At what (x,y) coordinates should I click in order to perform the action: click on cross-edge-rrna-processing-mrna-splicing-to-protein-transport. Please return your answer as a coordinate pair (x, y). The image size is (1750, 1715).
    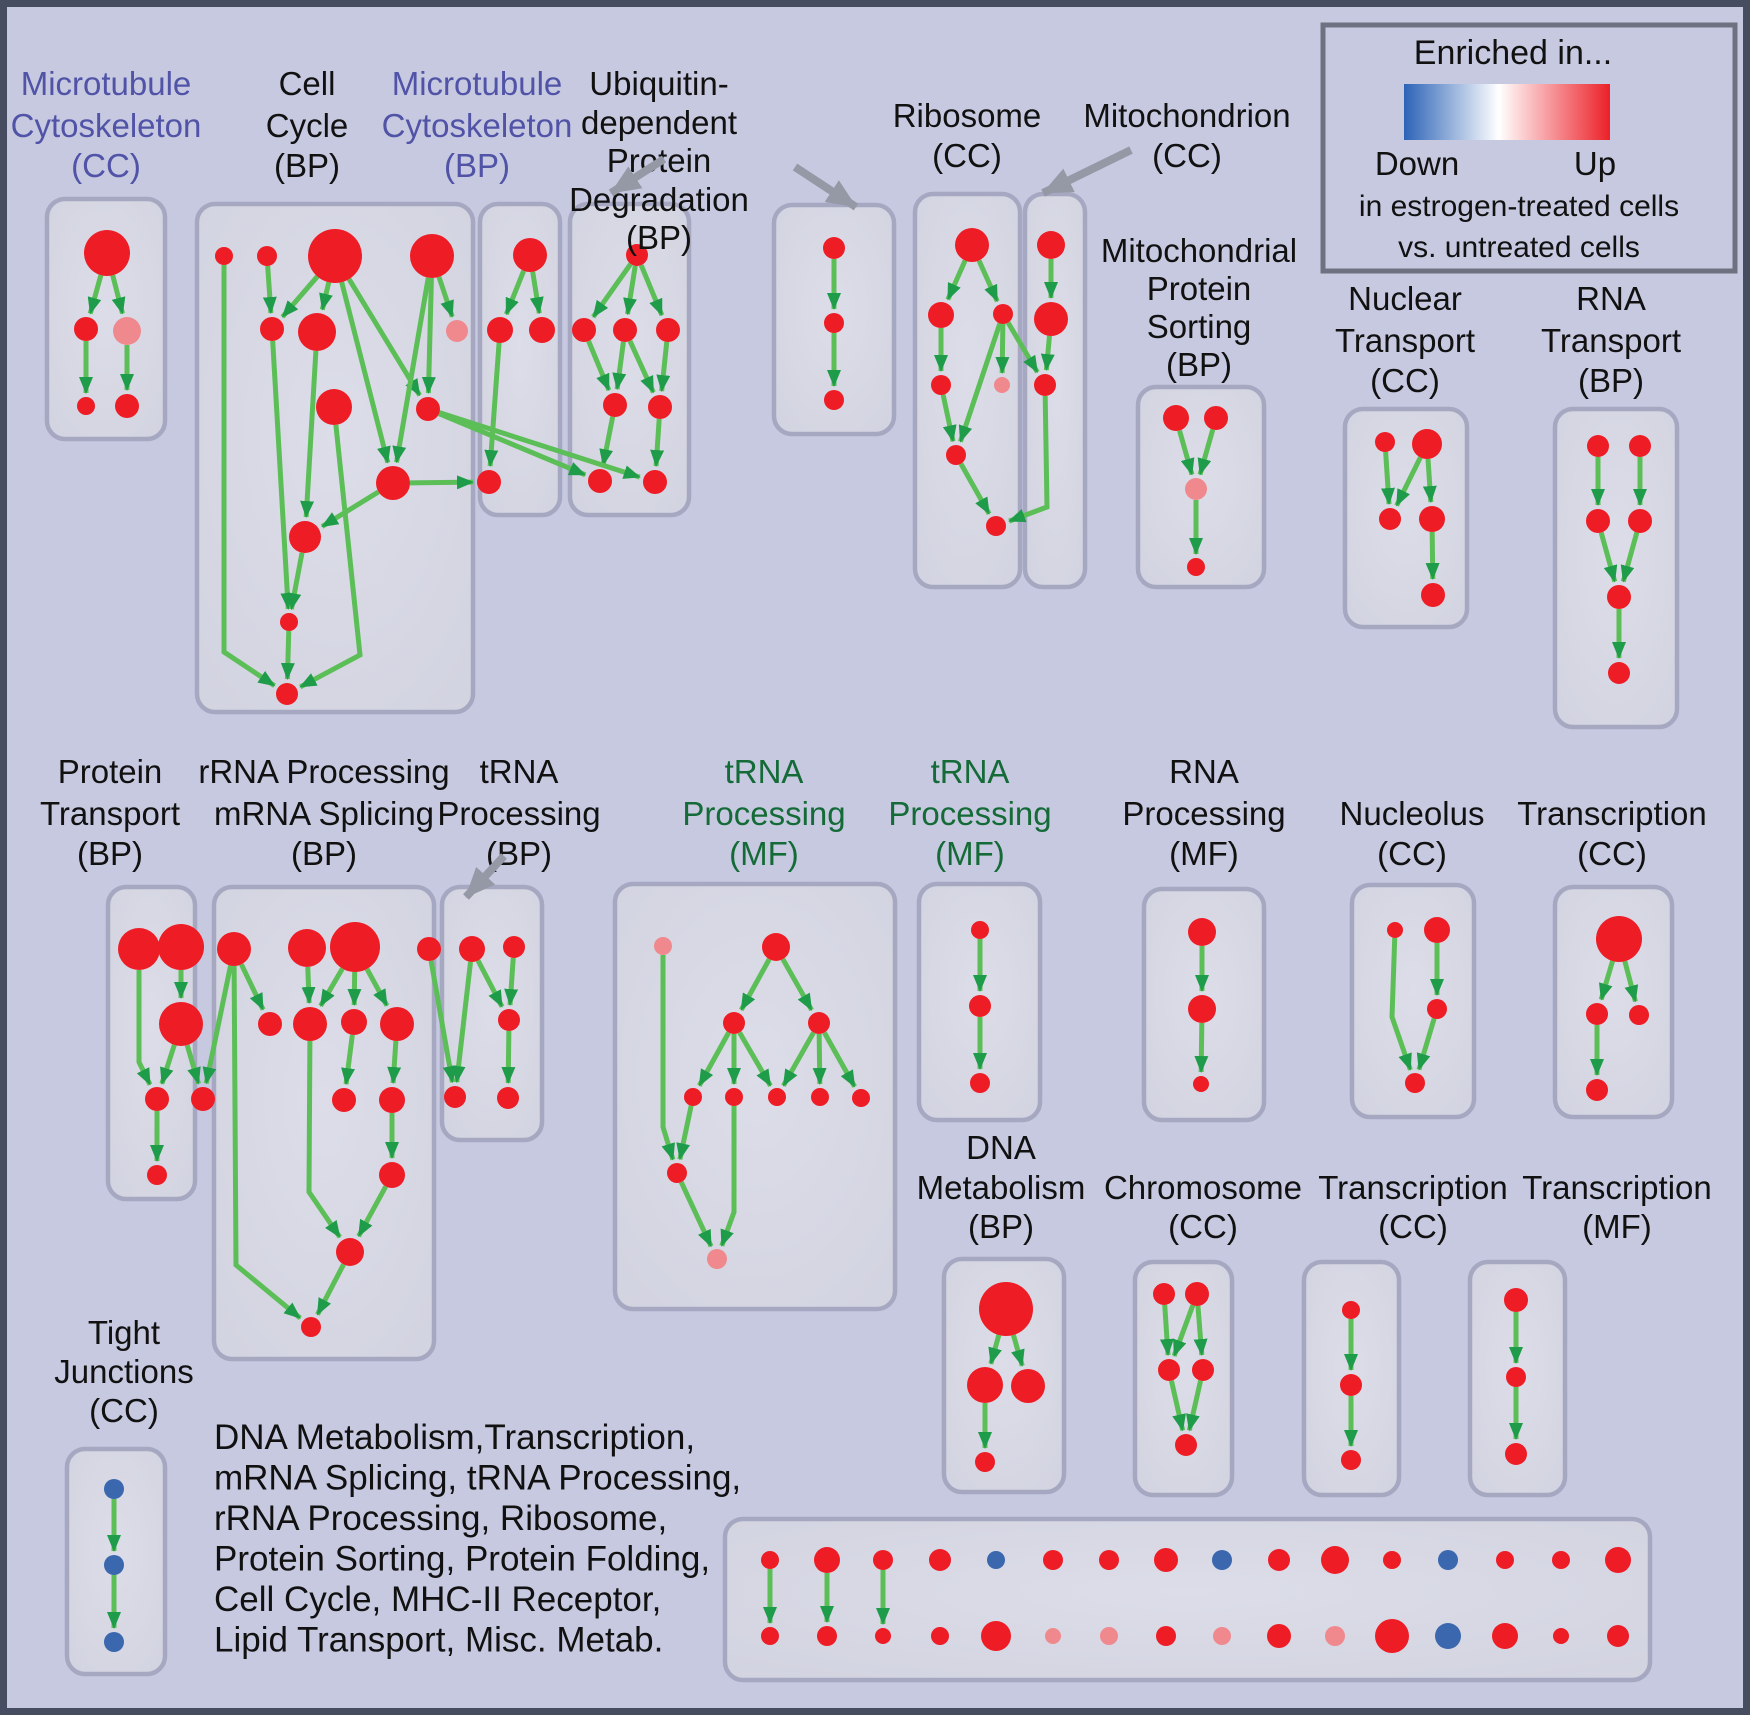
    Looking at the image, I should click on (218, 1025).